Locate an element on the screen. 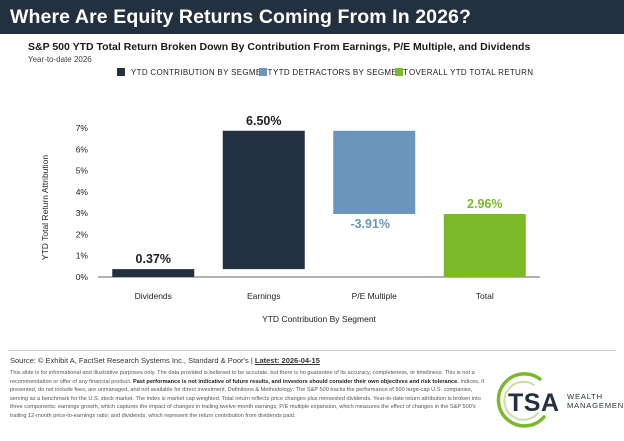 The image size is (624, 441). bar-earnings is located at coordinates (263, 200).